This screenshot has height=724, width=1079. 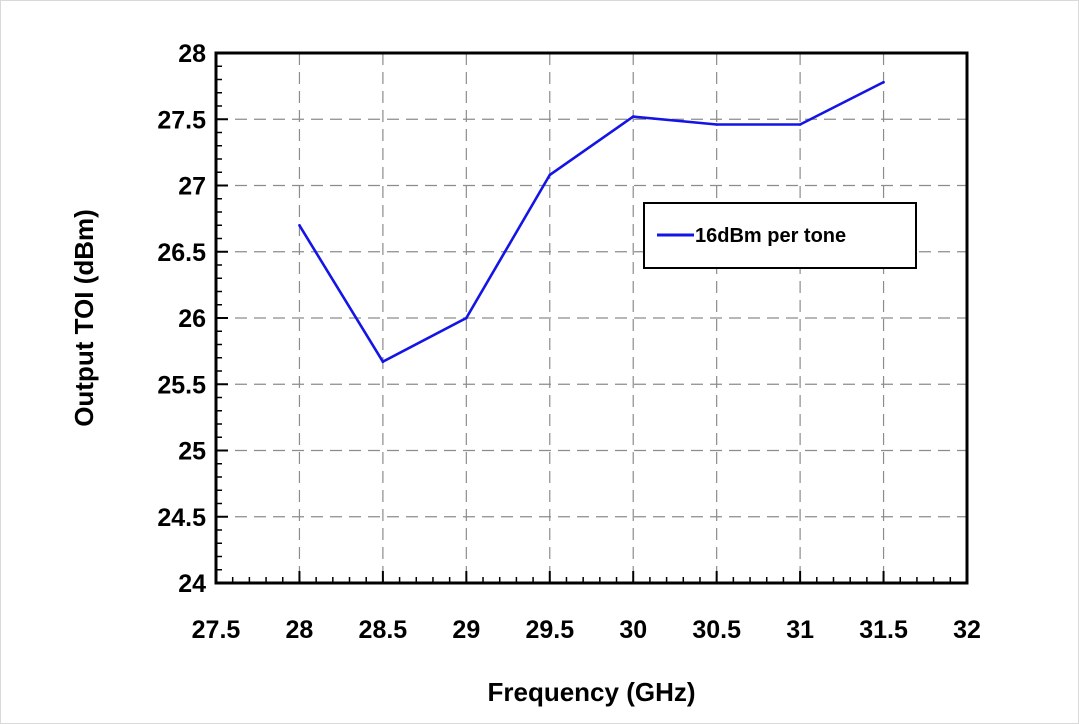 What do you see at coordinates (192, 54) in the screenshot?
I see `y-tick-label: 28` at bounding box center [192, 54].